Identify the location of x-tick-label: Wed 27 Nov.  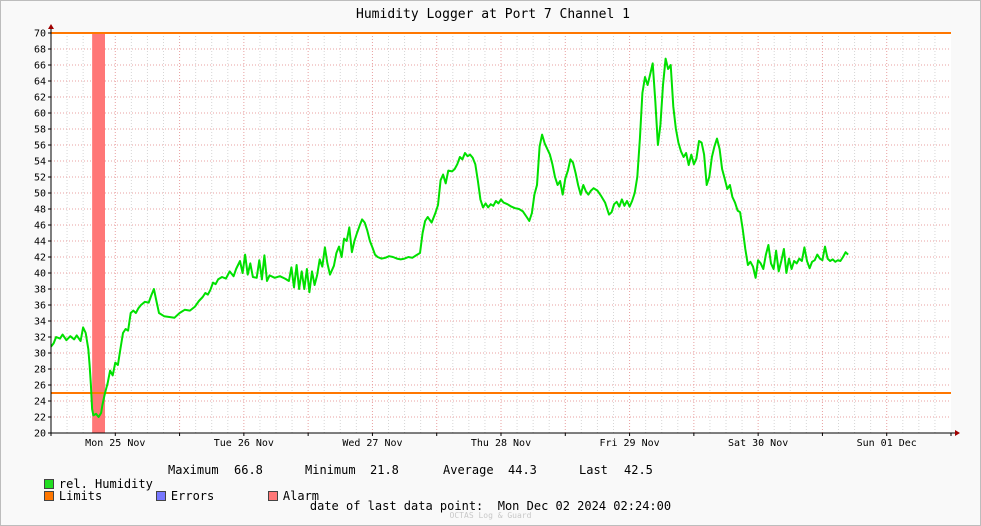
(372, 443).